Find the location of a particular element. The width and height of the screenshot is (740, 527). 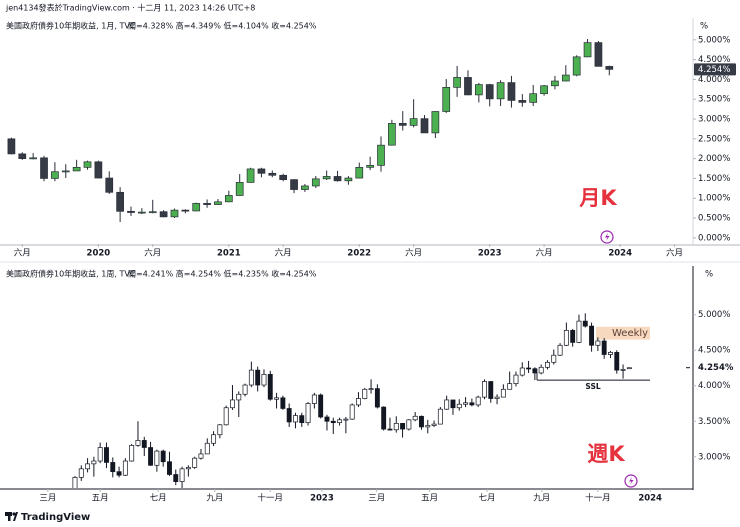

last-price-label: 4.254% is located at coordinates (714, 70).